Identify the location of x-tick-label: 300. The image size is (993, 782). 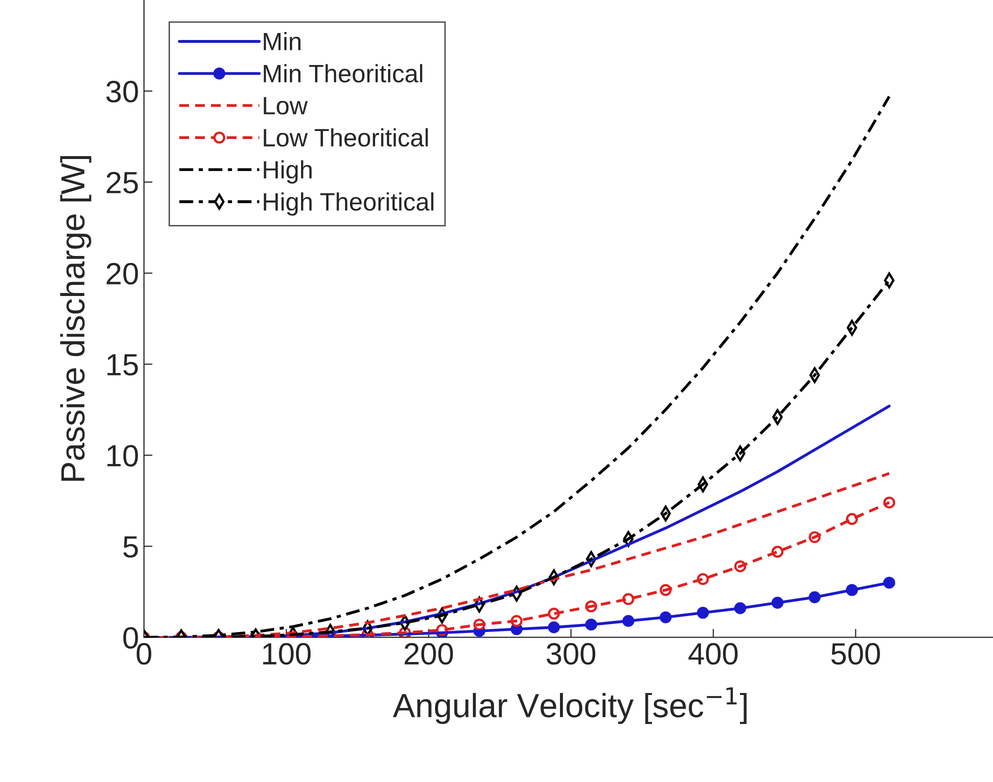
(571, 654).